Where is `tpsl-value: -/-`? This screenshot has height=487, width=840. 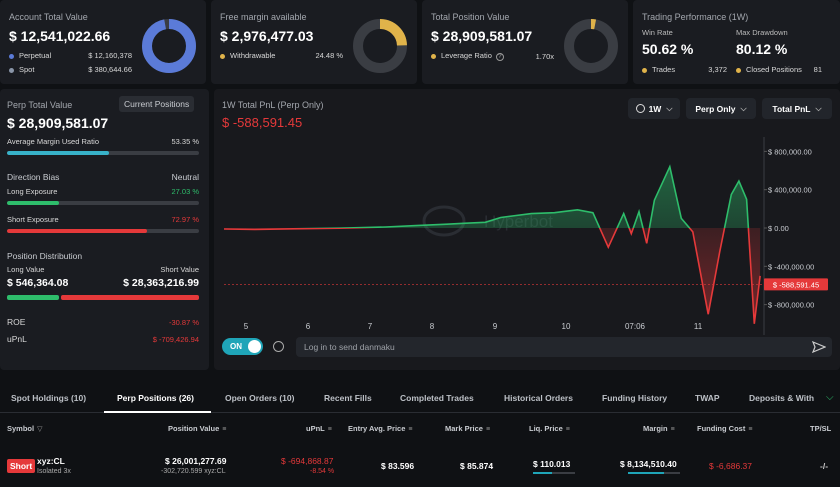 tpsl-value: -/- is located at coordinates (824, 466).